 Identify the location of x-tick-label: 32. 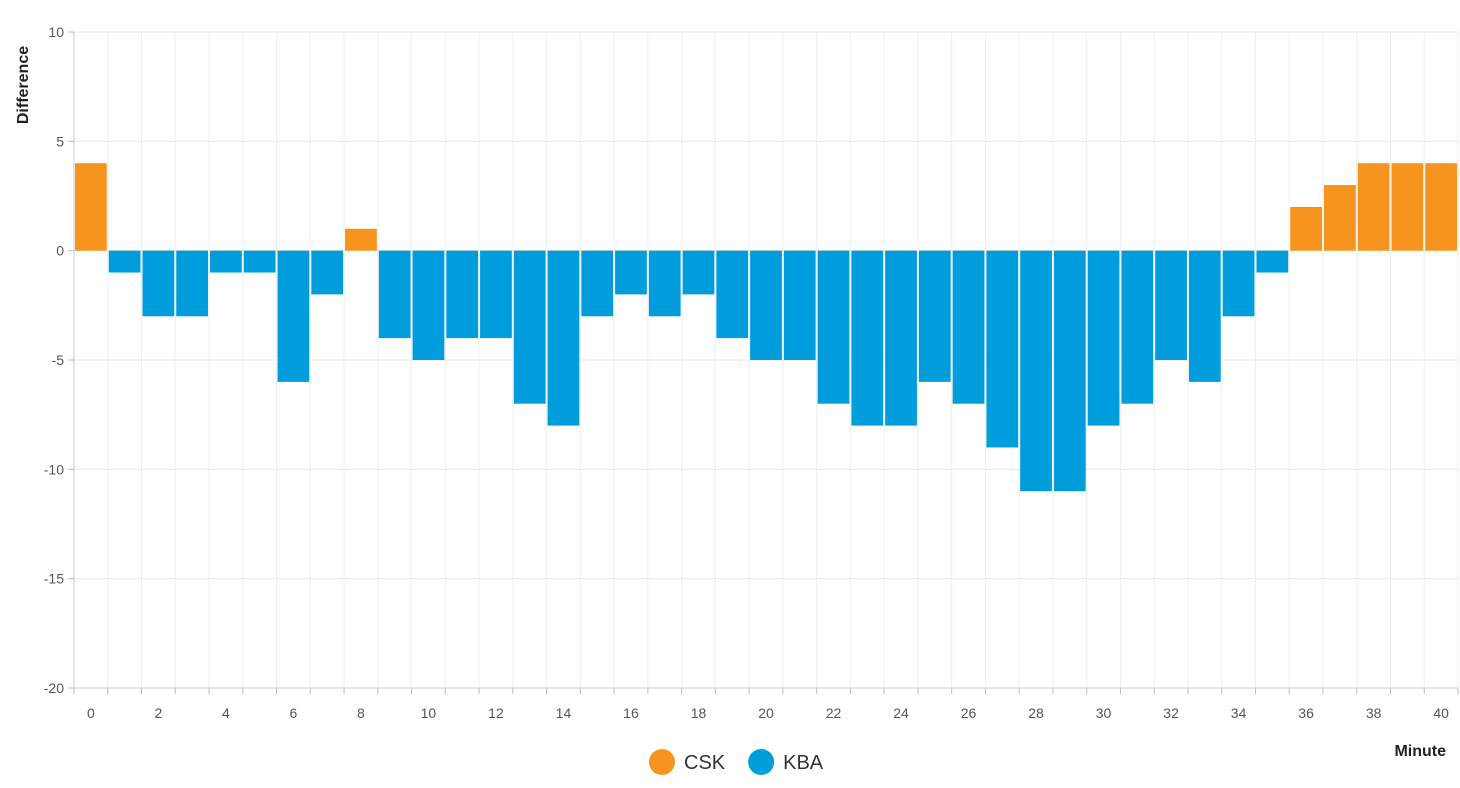
(1171, 713).